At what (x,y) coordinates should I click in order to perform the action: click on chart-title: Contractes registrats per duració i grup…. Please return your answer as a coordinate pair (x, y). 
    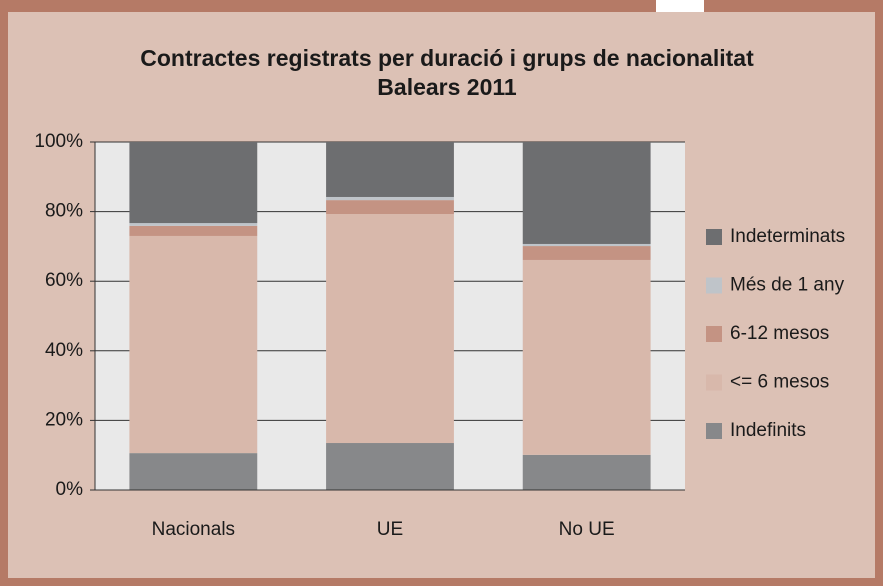
    Looking at the image, I should click on (447, 58).